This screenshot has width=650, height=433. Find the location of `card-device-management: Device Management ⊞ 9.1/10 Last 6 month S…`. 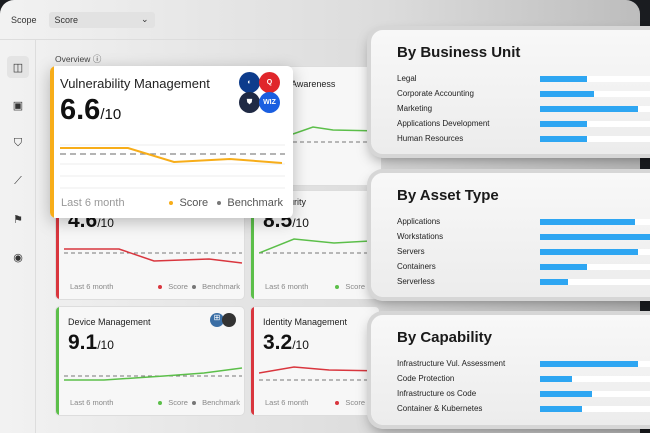

card-device-management: Device Management ⊞ 9.1/10 Last 6 month S… is located at coordinates (150, 361).